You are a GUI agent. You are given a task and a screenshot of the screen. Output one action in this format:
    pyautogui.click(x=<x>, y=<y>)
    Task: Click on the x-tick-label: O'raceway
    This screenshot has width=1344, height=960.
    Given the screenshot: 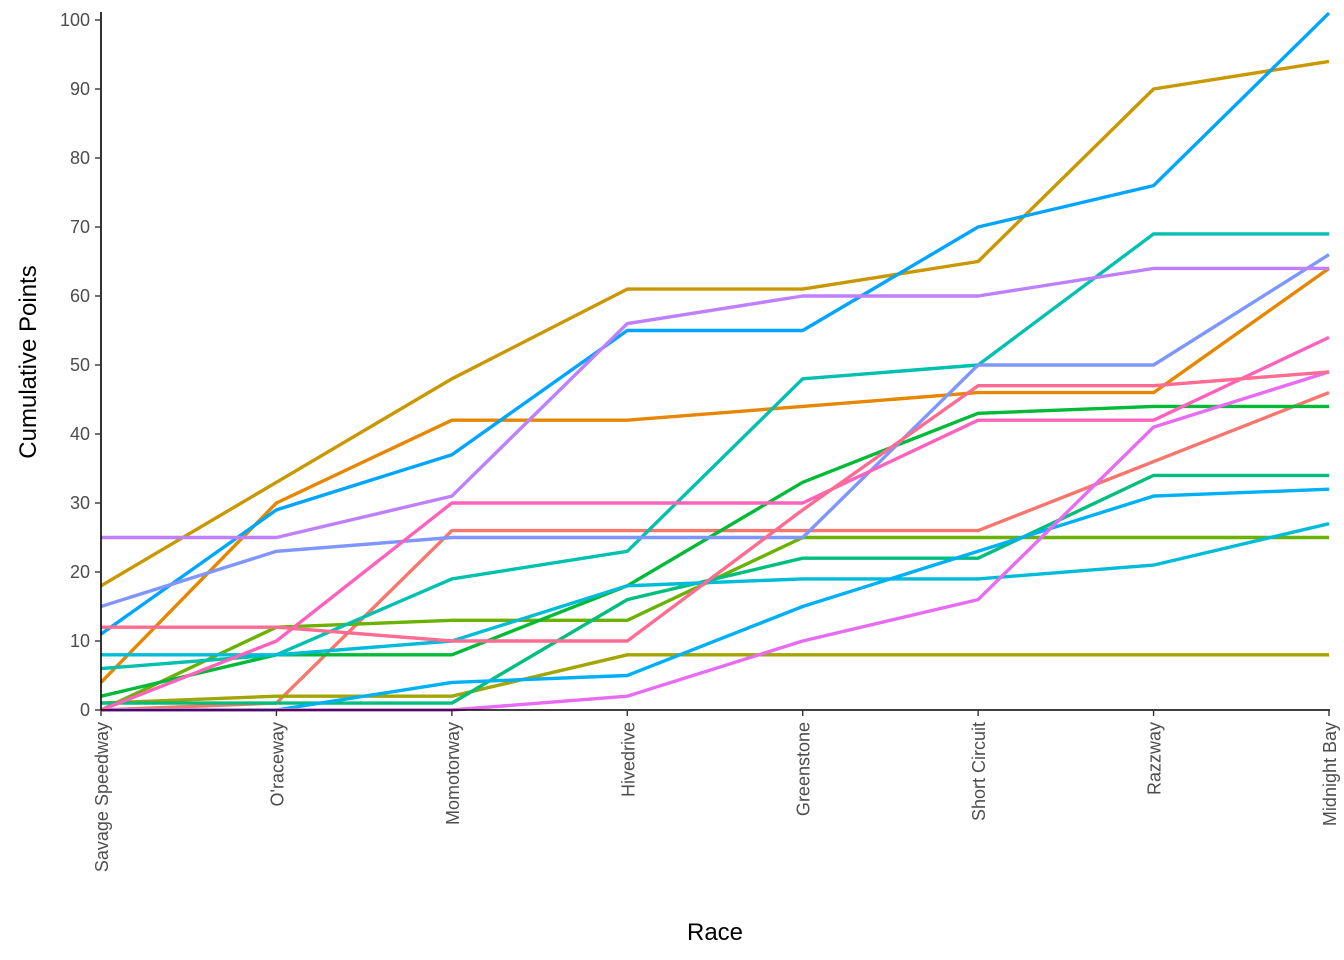 What is the action you would take?
    pyautogui.click(x=277, y=764)
    